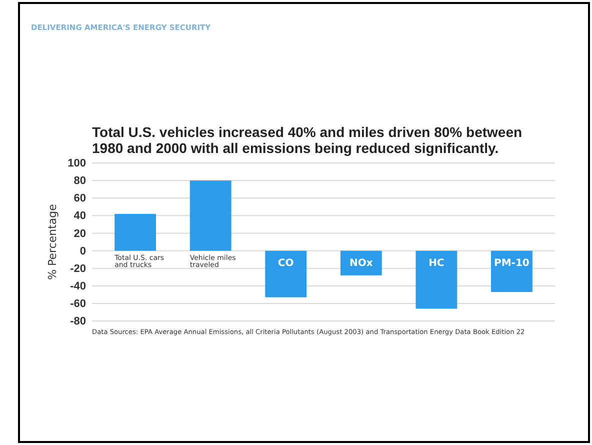 Image resolution: width=592 pixels, height=445 pixels. Describe the element at coordinates (80, 234) in the screenshot. I see `y-tick-label: 20` at that location.